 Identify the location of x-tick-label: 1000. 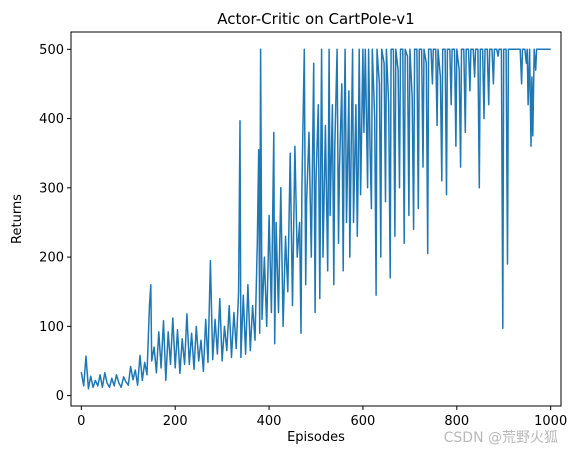
(550, 421).